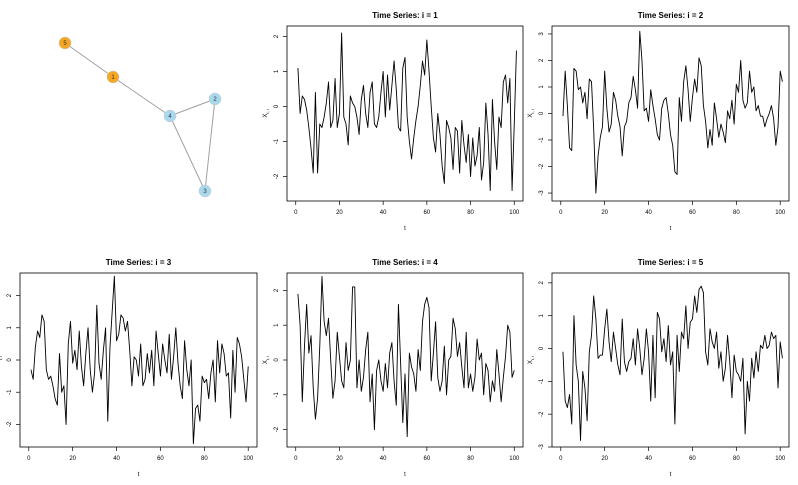 The width and height of the screenshot is (798, 485). I want to click on y-tick-label: -3, so click(542, 447).